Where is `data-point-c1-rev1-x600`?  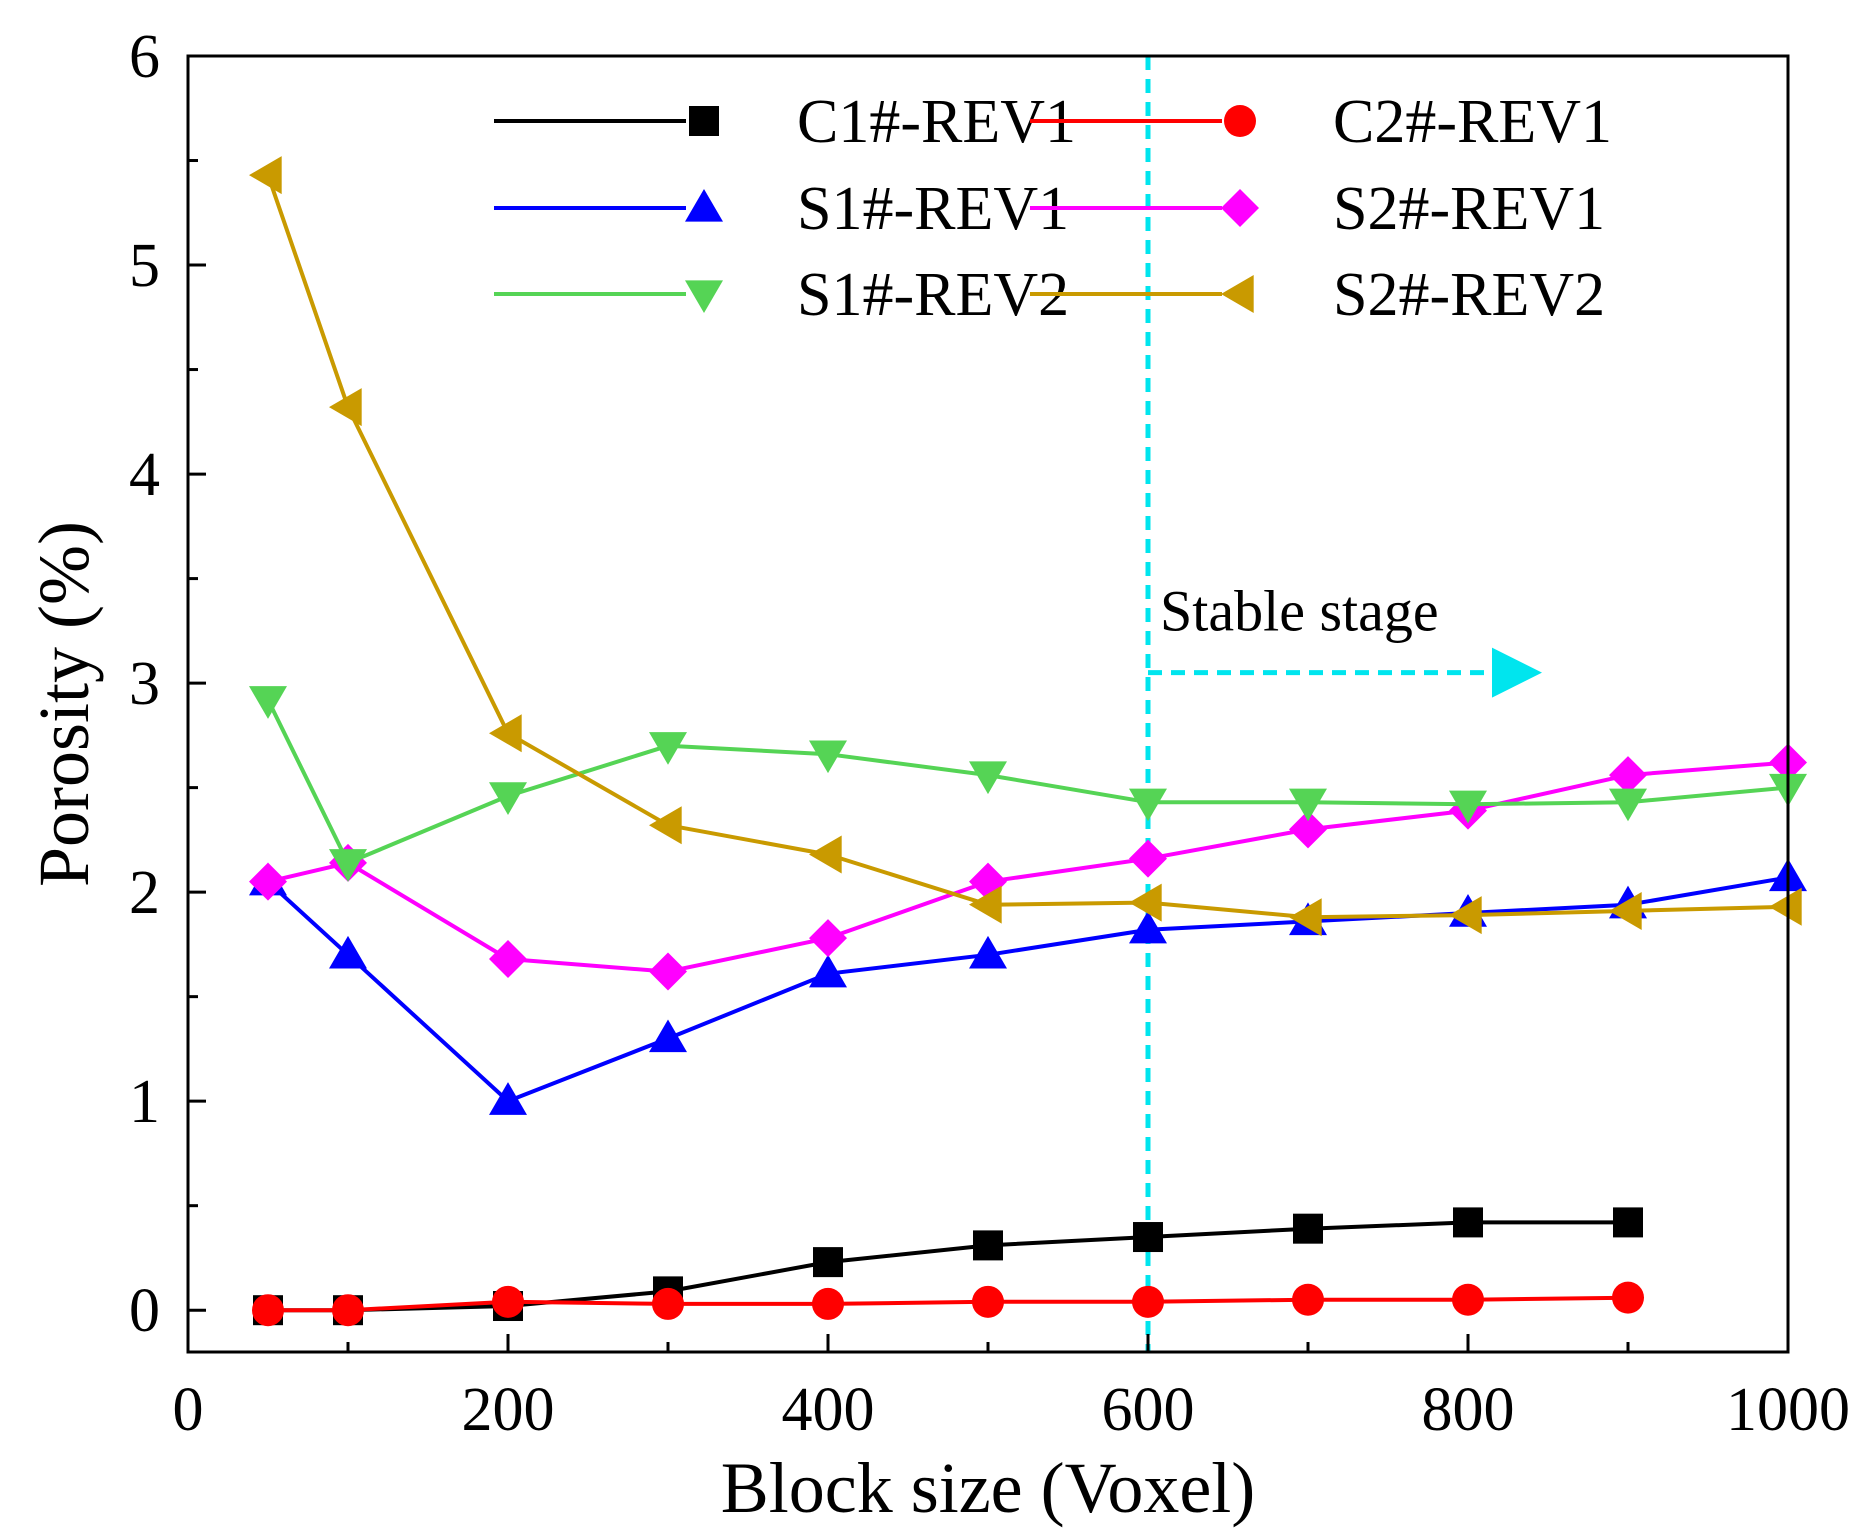
data-point-c1-rev1-x600 is located at coordinates (1148, 1237).